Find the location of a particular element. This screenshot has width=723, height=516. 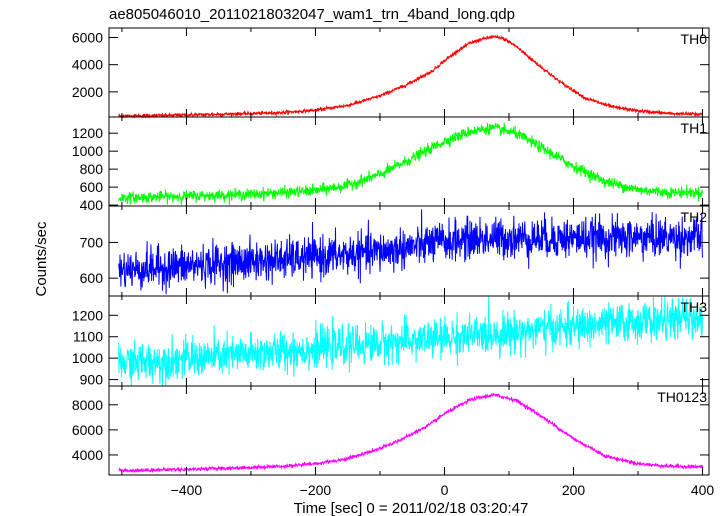

panel-label-th2: TH2 is located at coordinates (694, 217).